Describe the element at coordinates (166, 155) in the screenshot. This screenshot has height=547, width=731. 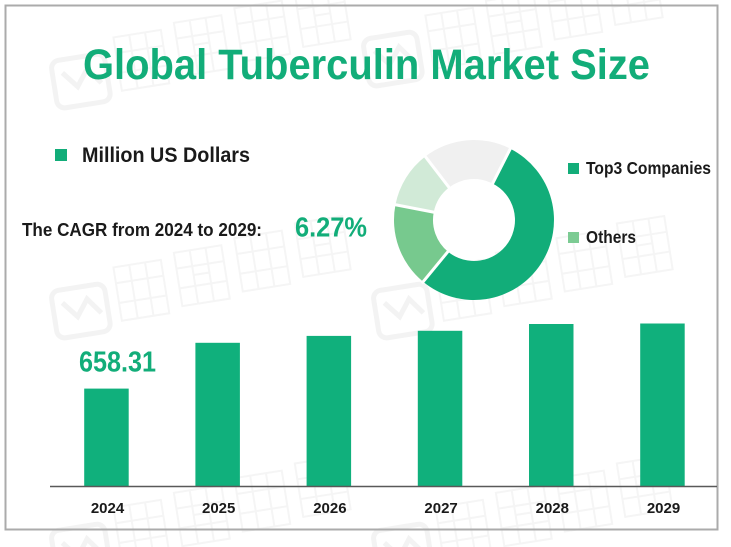
I see `svg-text: Million US Dollars` at that location.